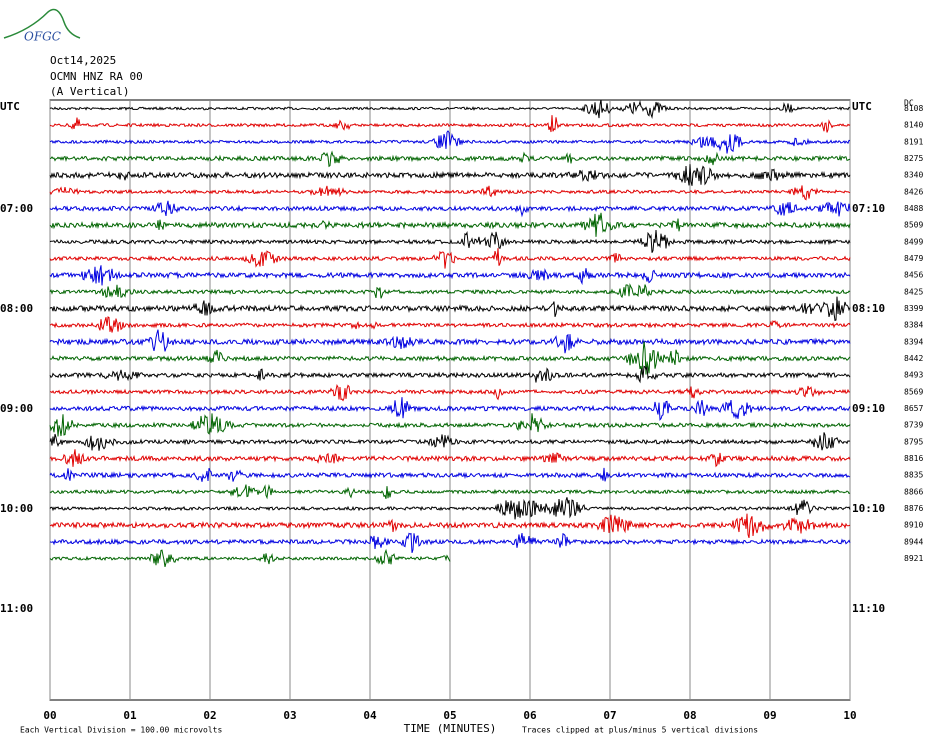  I want to click on dc-value: 8569, so click(913, 391).